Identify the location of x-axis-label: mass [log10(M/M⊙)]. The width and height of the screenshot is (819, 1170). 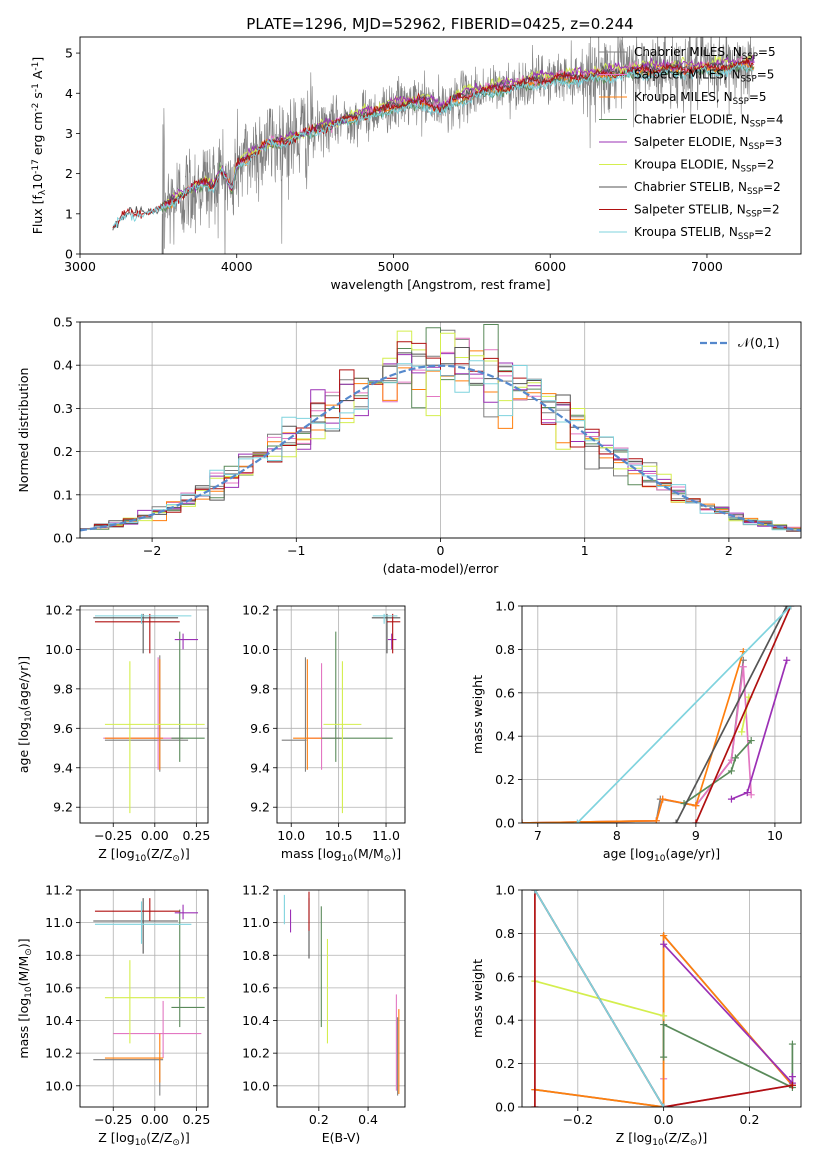
(341, 855).